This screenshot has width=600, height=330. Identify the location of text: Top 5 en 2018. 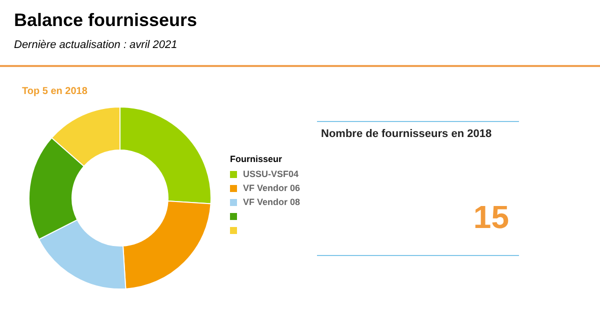
(55, 91).